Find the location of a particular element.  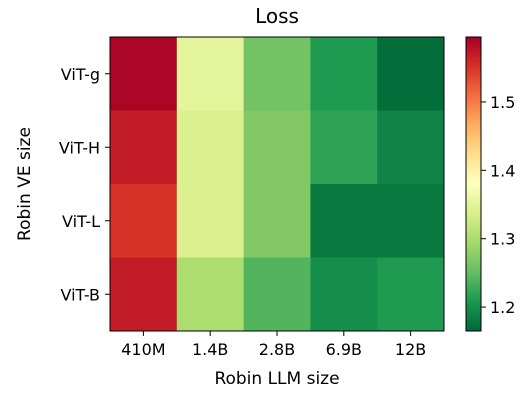

colorbar-tick-label: 1.5 is located at coordinates (502, 102).